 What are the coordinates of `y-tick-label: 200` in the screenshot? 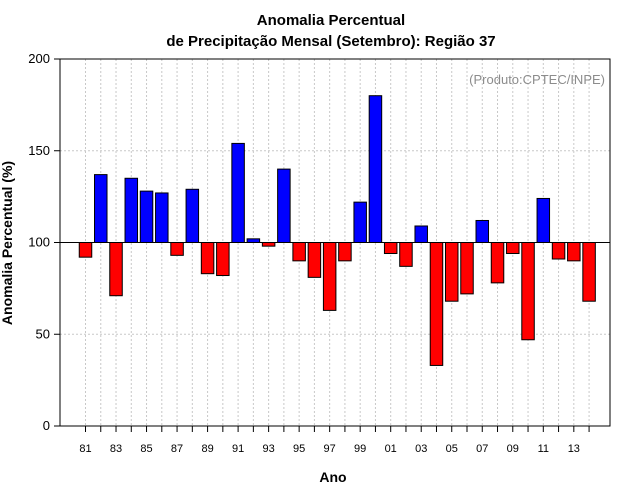 It's located at (39, 58).